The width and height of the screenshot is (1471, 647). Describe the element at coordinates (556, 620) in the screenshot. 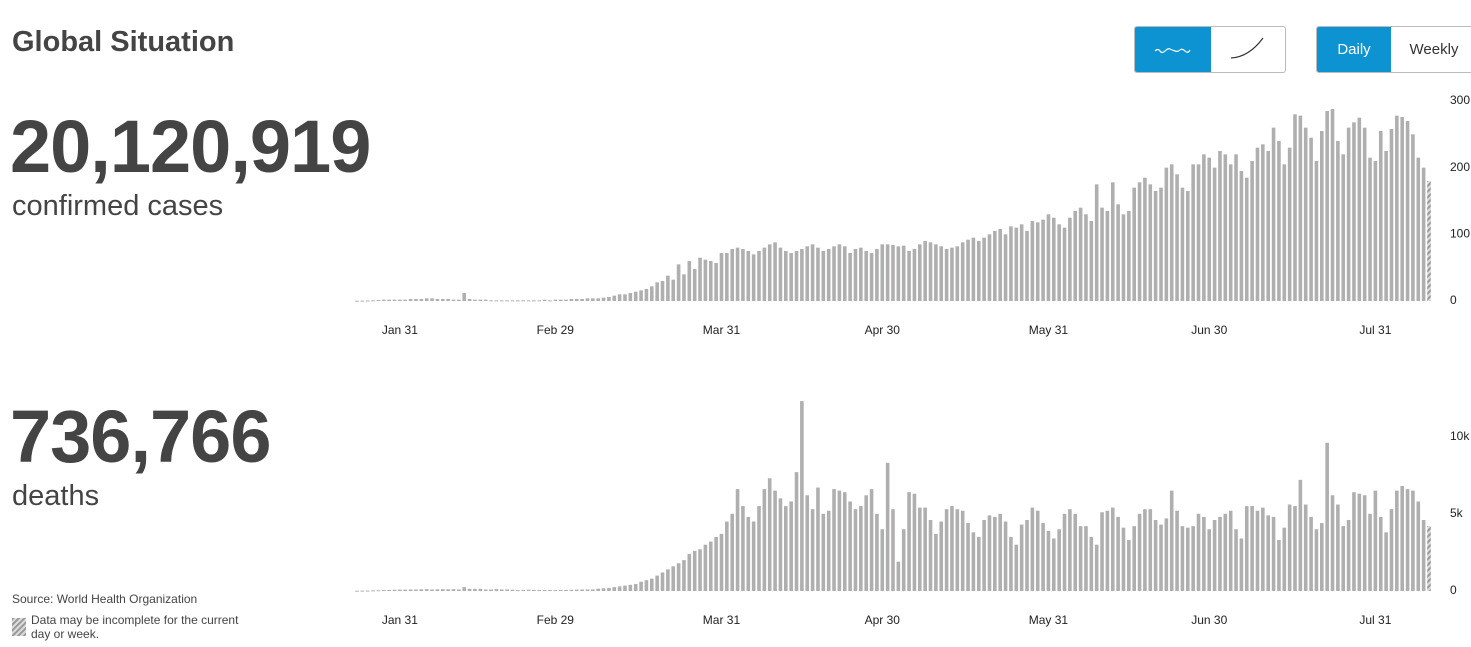

I see `x-tick-label: Feb 29` at that location.